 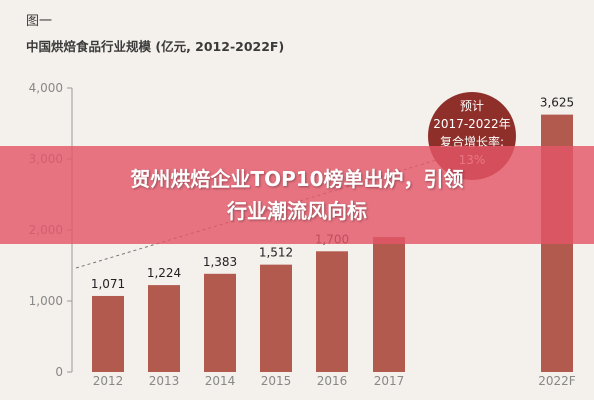 I want to click on bar-value-label: 1,071, so click(x=108, y=284).